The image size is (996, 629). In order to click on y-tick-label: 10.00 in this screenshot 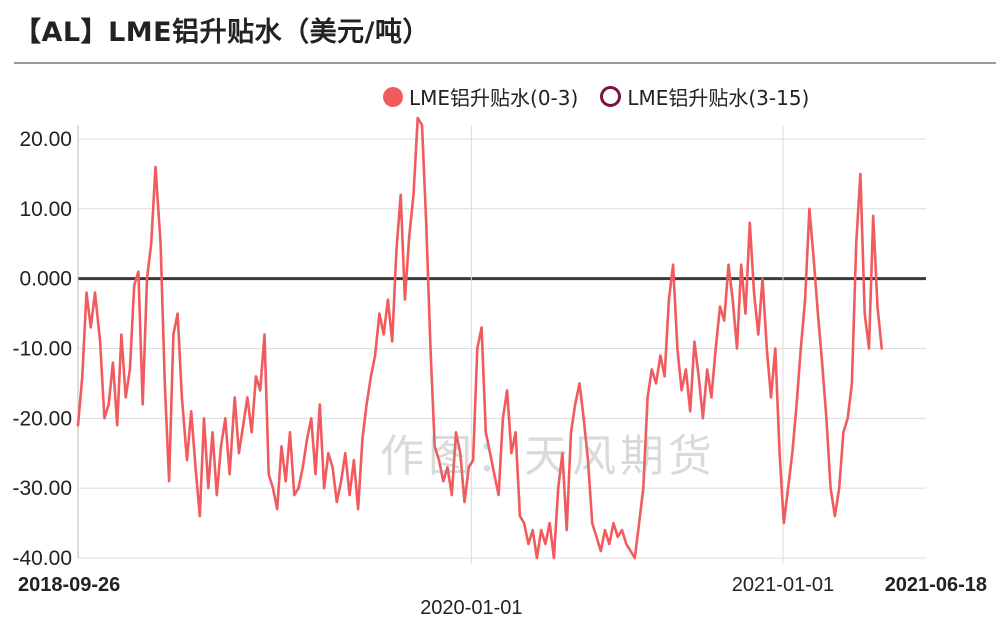, I will do `click(45, 209)`.